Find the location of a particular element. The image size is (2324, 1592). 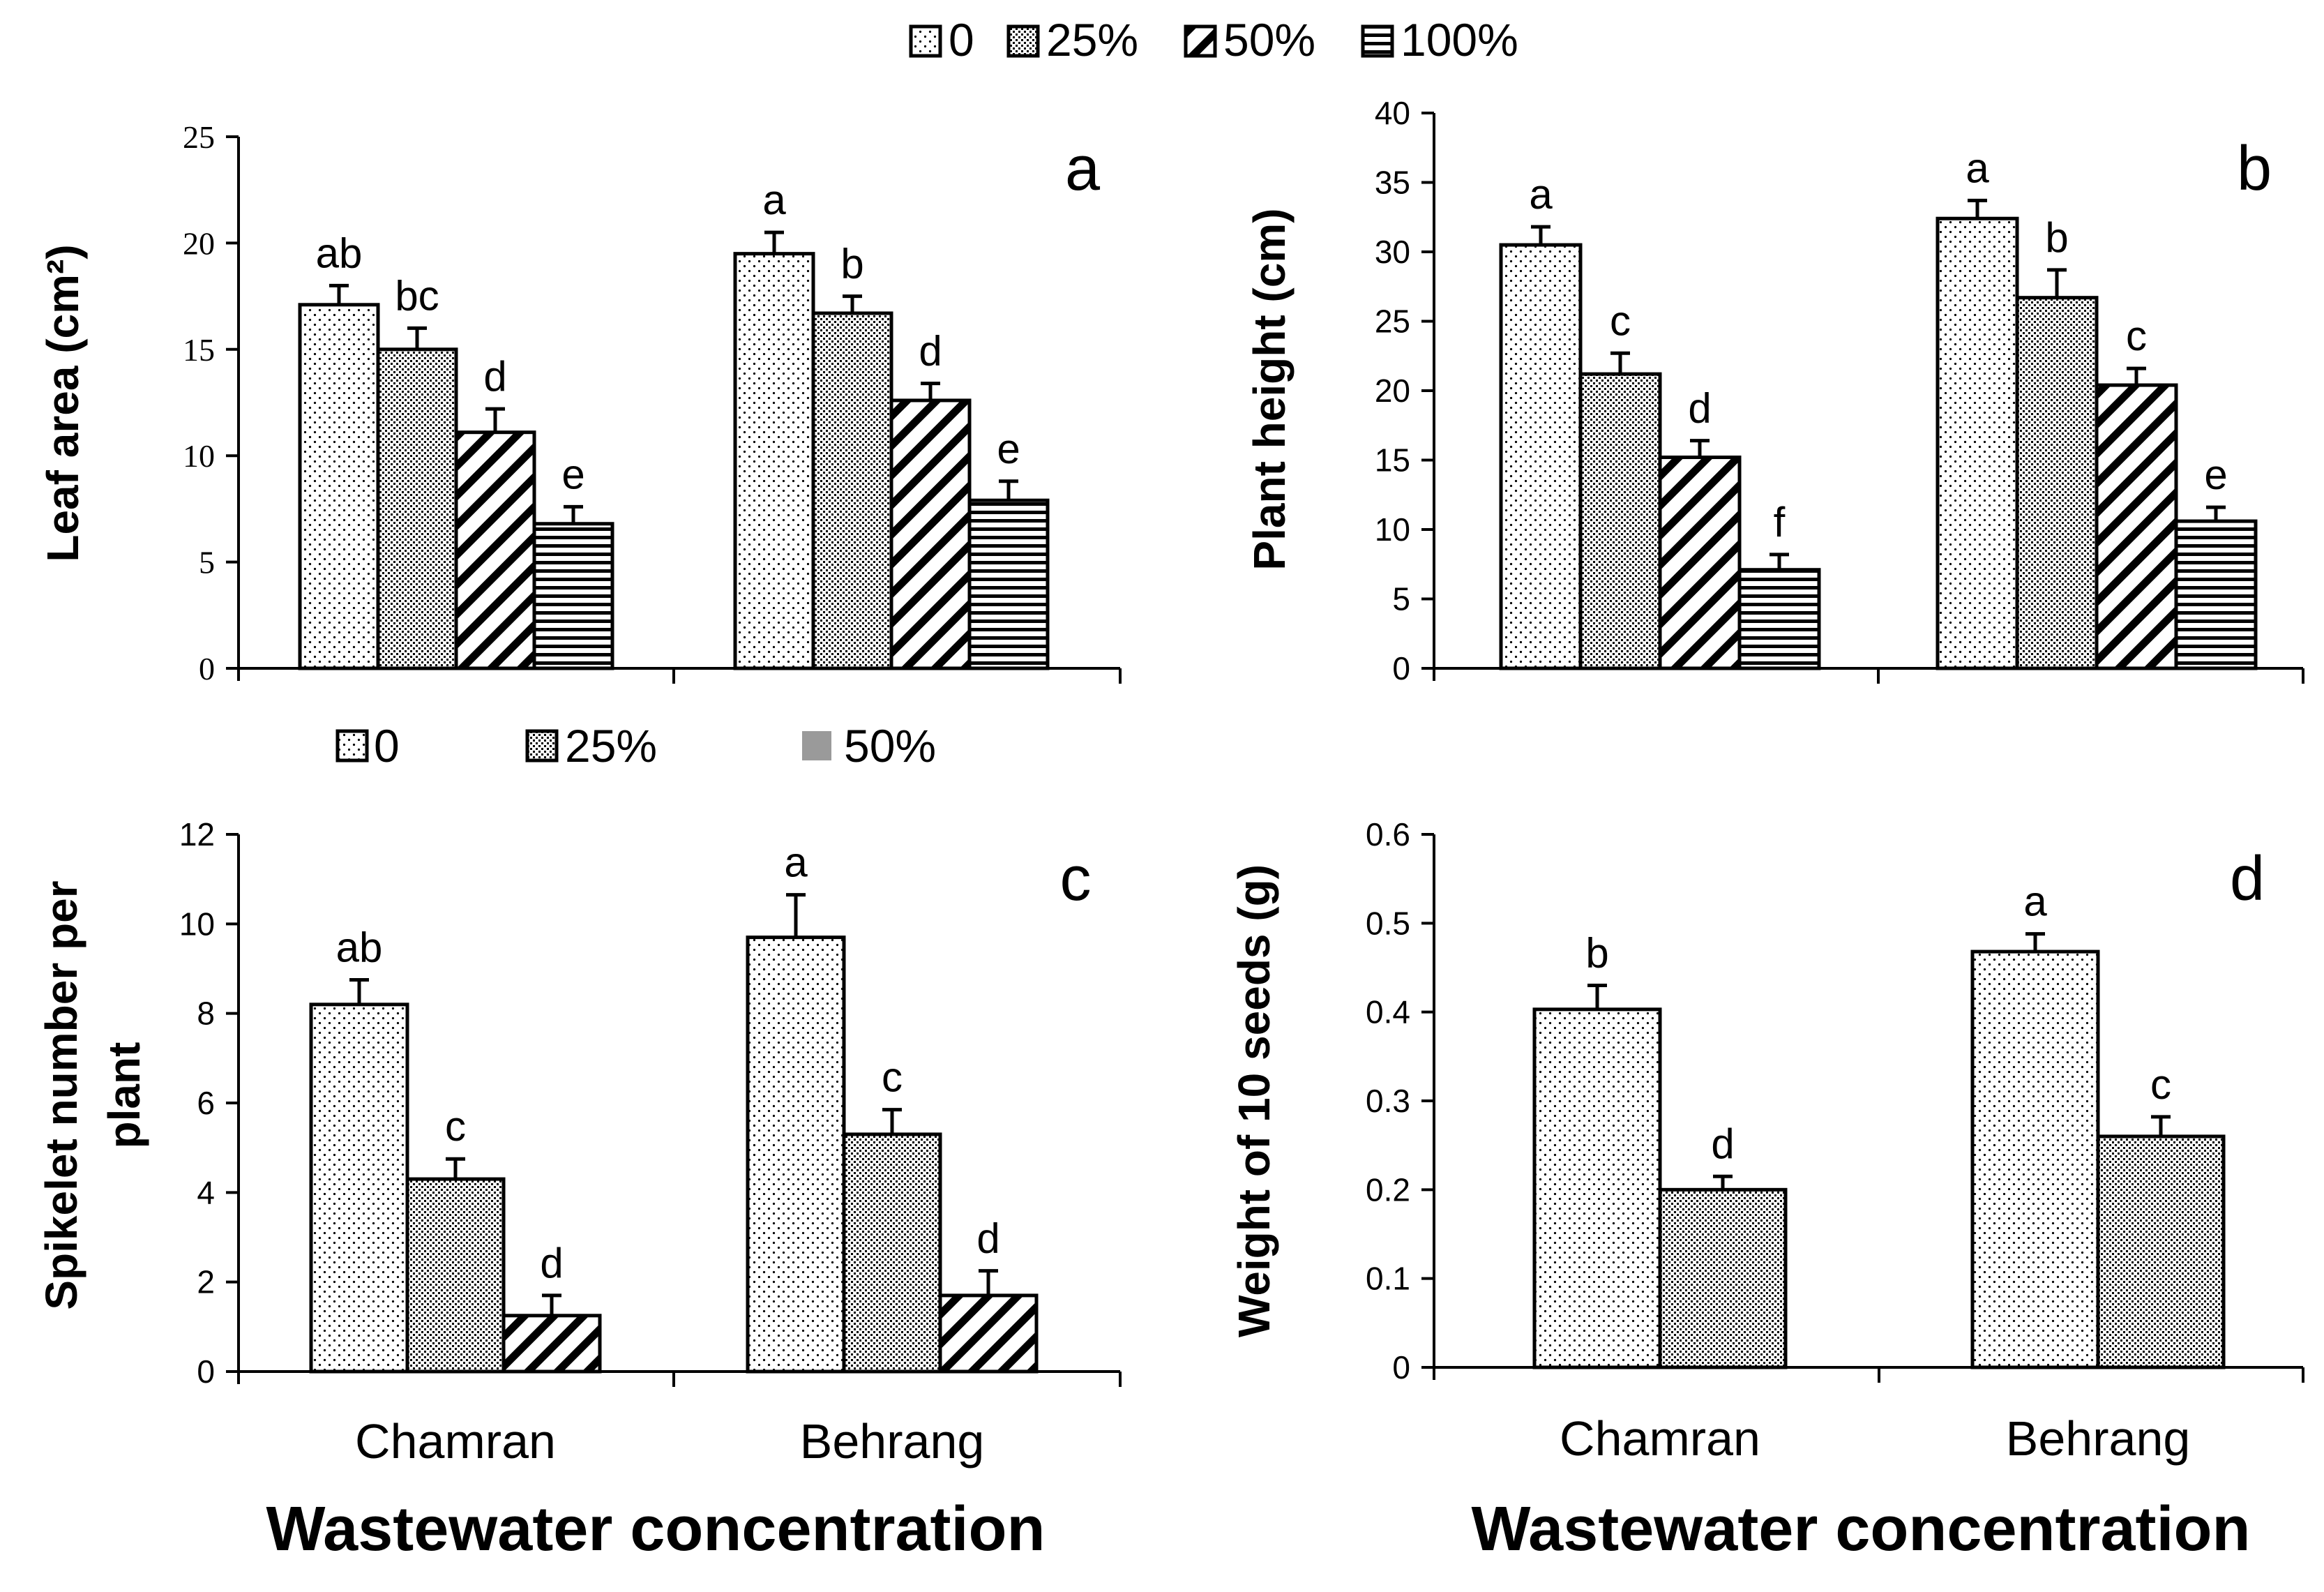

y-axis-title: Leaf area (cm²) is located at coordinates (63, 403).